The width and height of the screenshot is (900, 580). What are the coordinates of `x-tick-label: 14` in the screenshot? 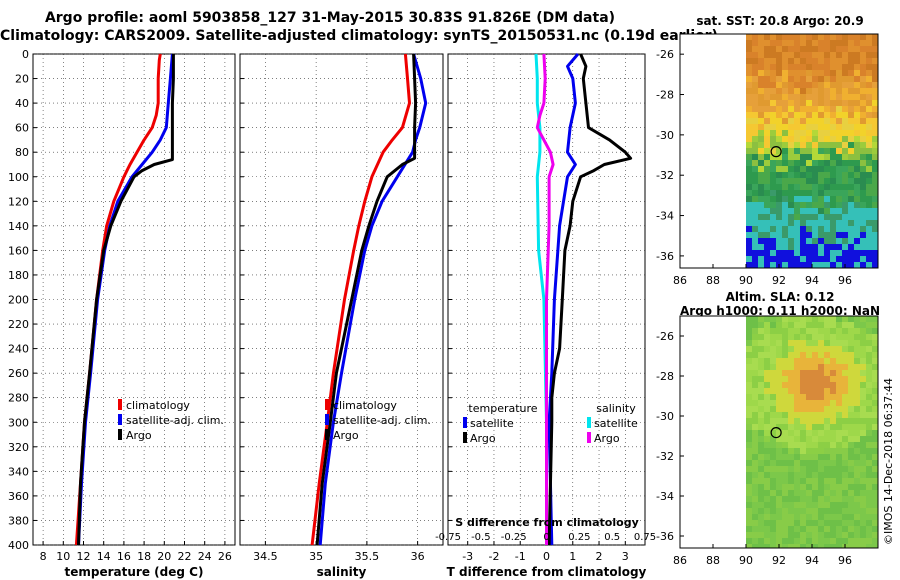 It's located at (104, 556).